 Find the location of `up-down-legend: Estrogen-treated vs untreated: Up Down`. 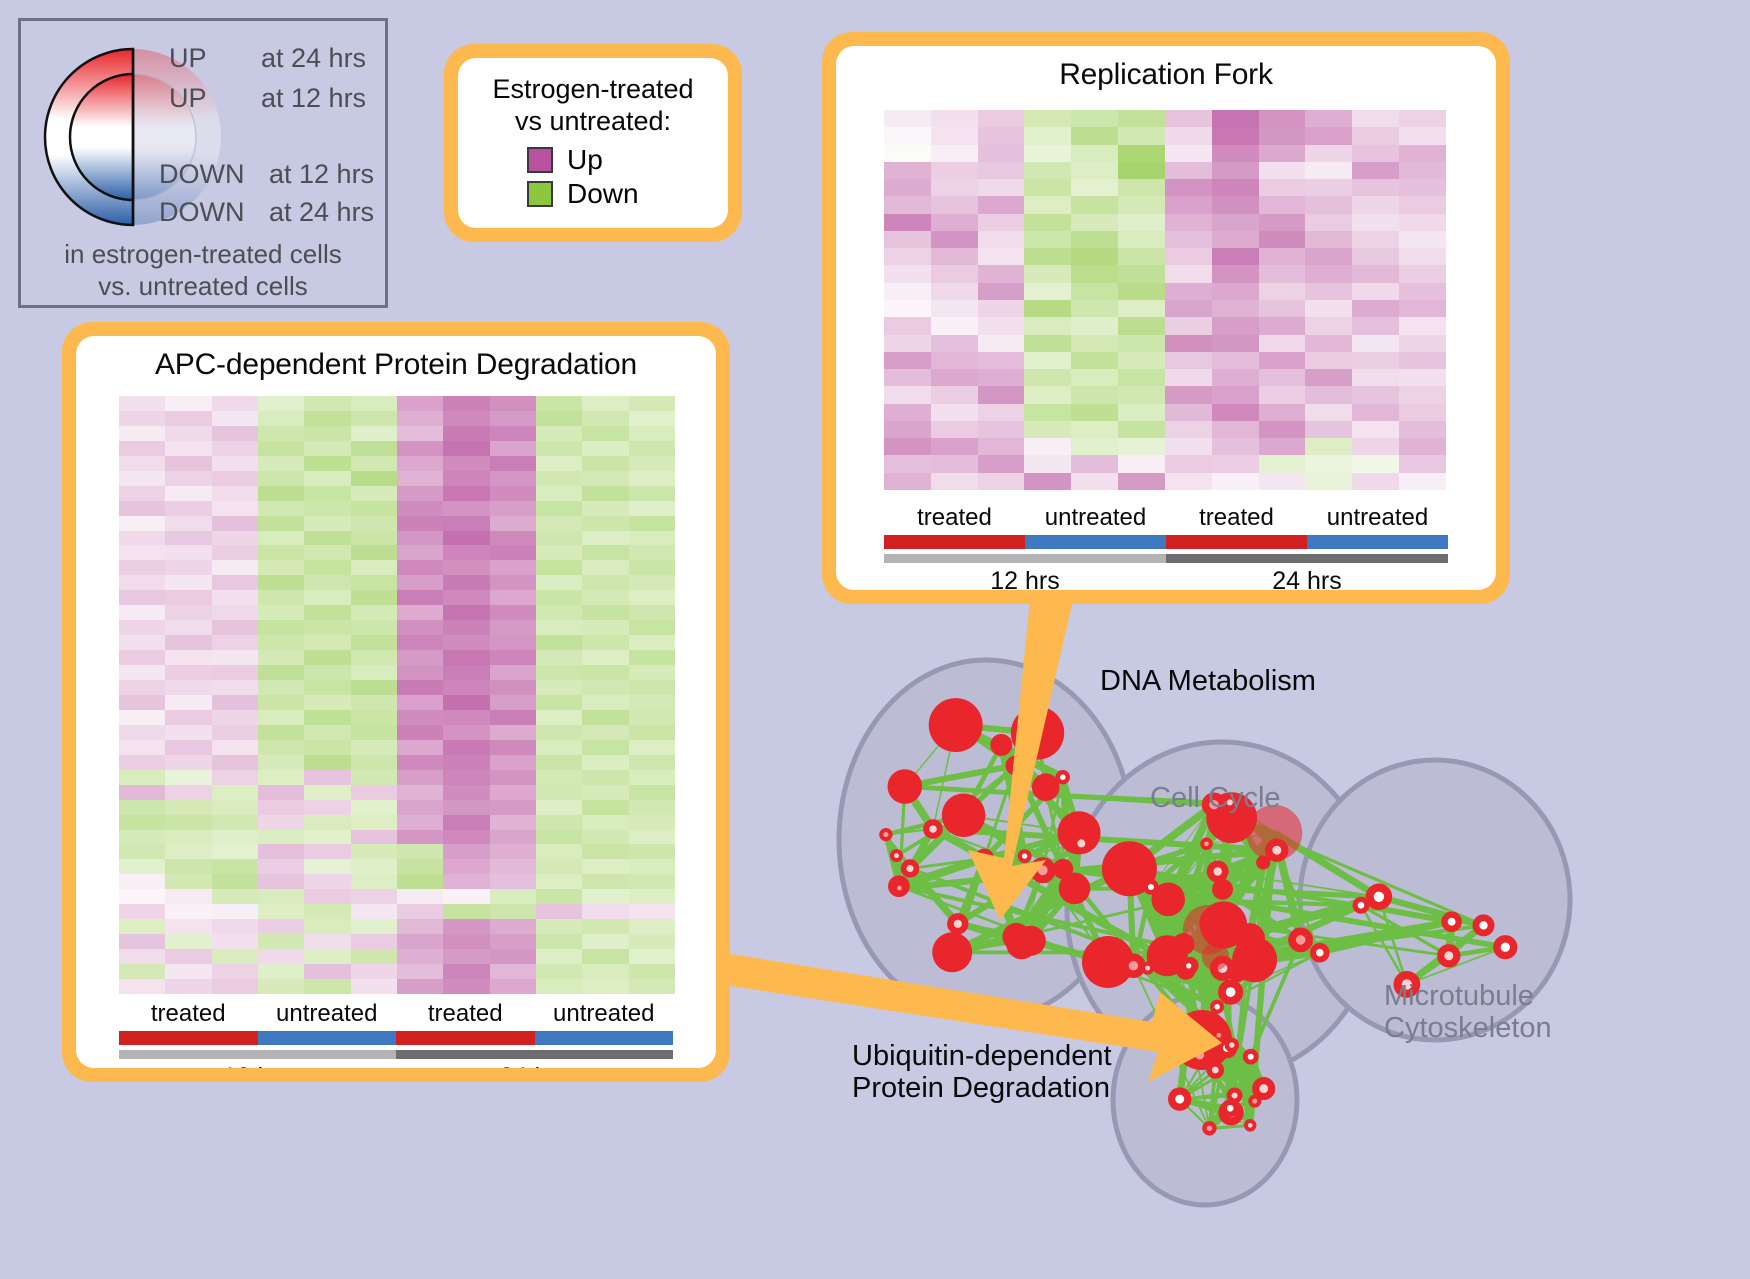

up-down-legend: Estrogen-treated vs untreated: Up Down is located at coordinates (593, 143).